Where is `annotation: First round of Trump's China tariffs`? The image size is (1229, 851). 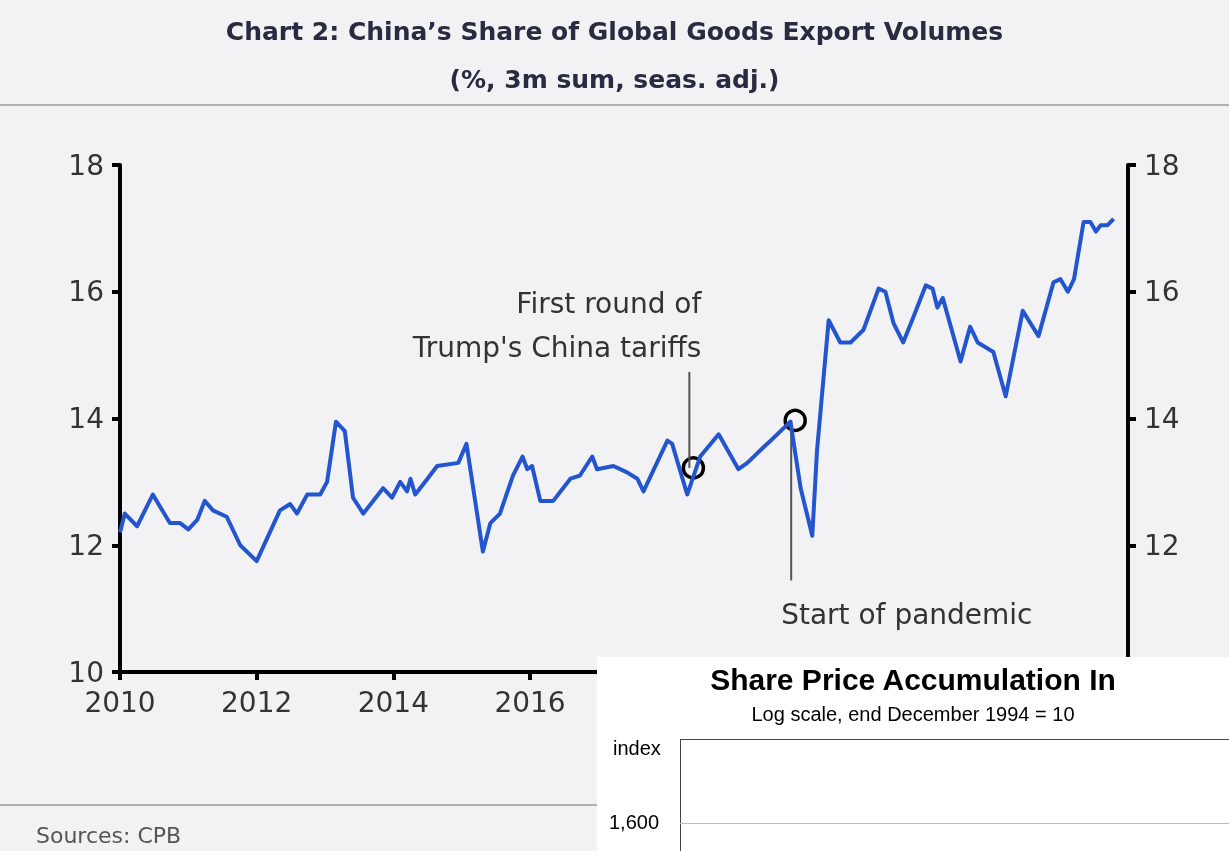 annotation: First round of Trump's China tariffs is located at coordinates (557, 326).